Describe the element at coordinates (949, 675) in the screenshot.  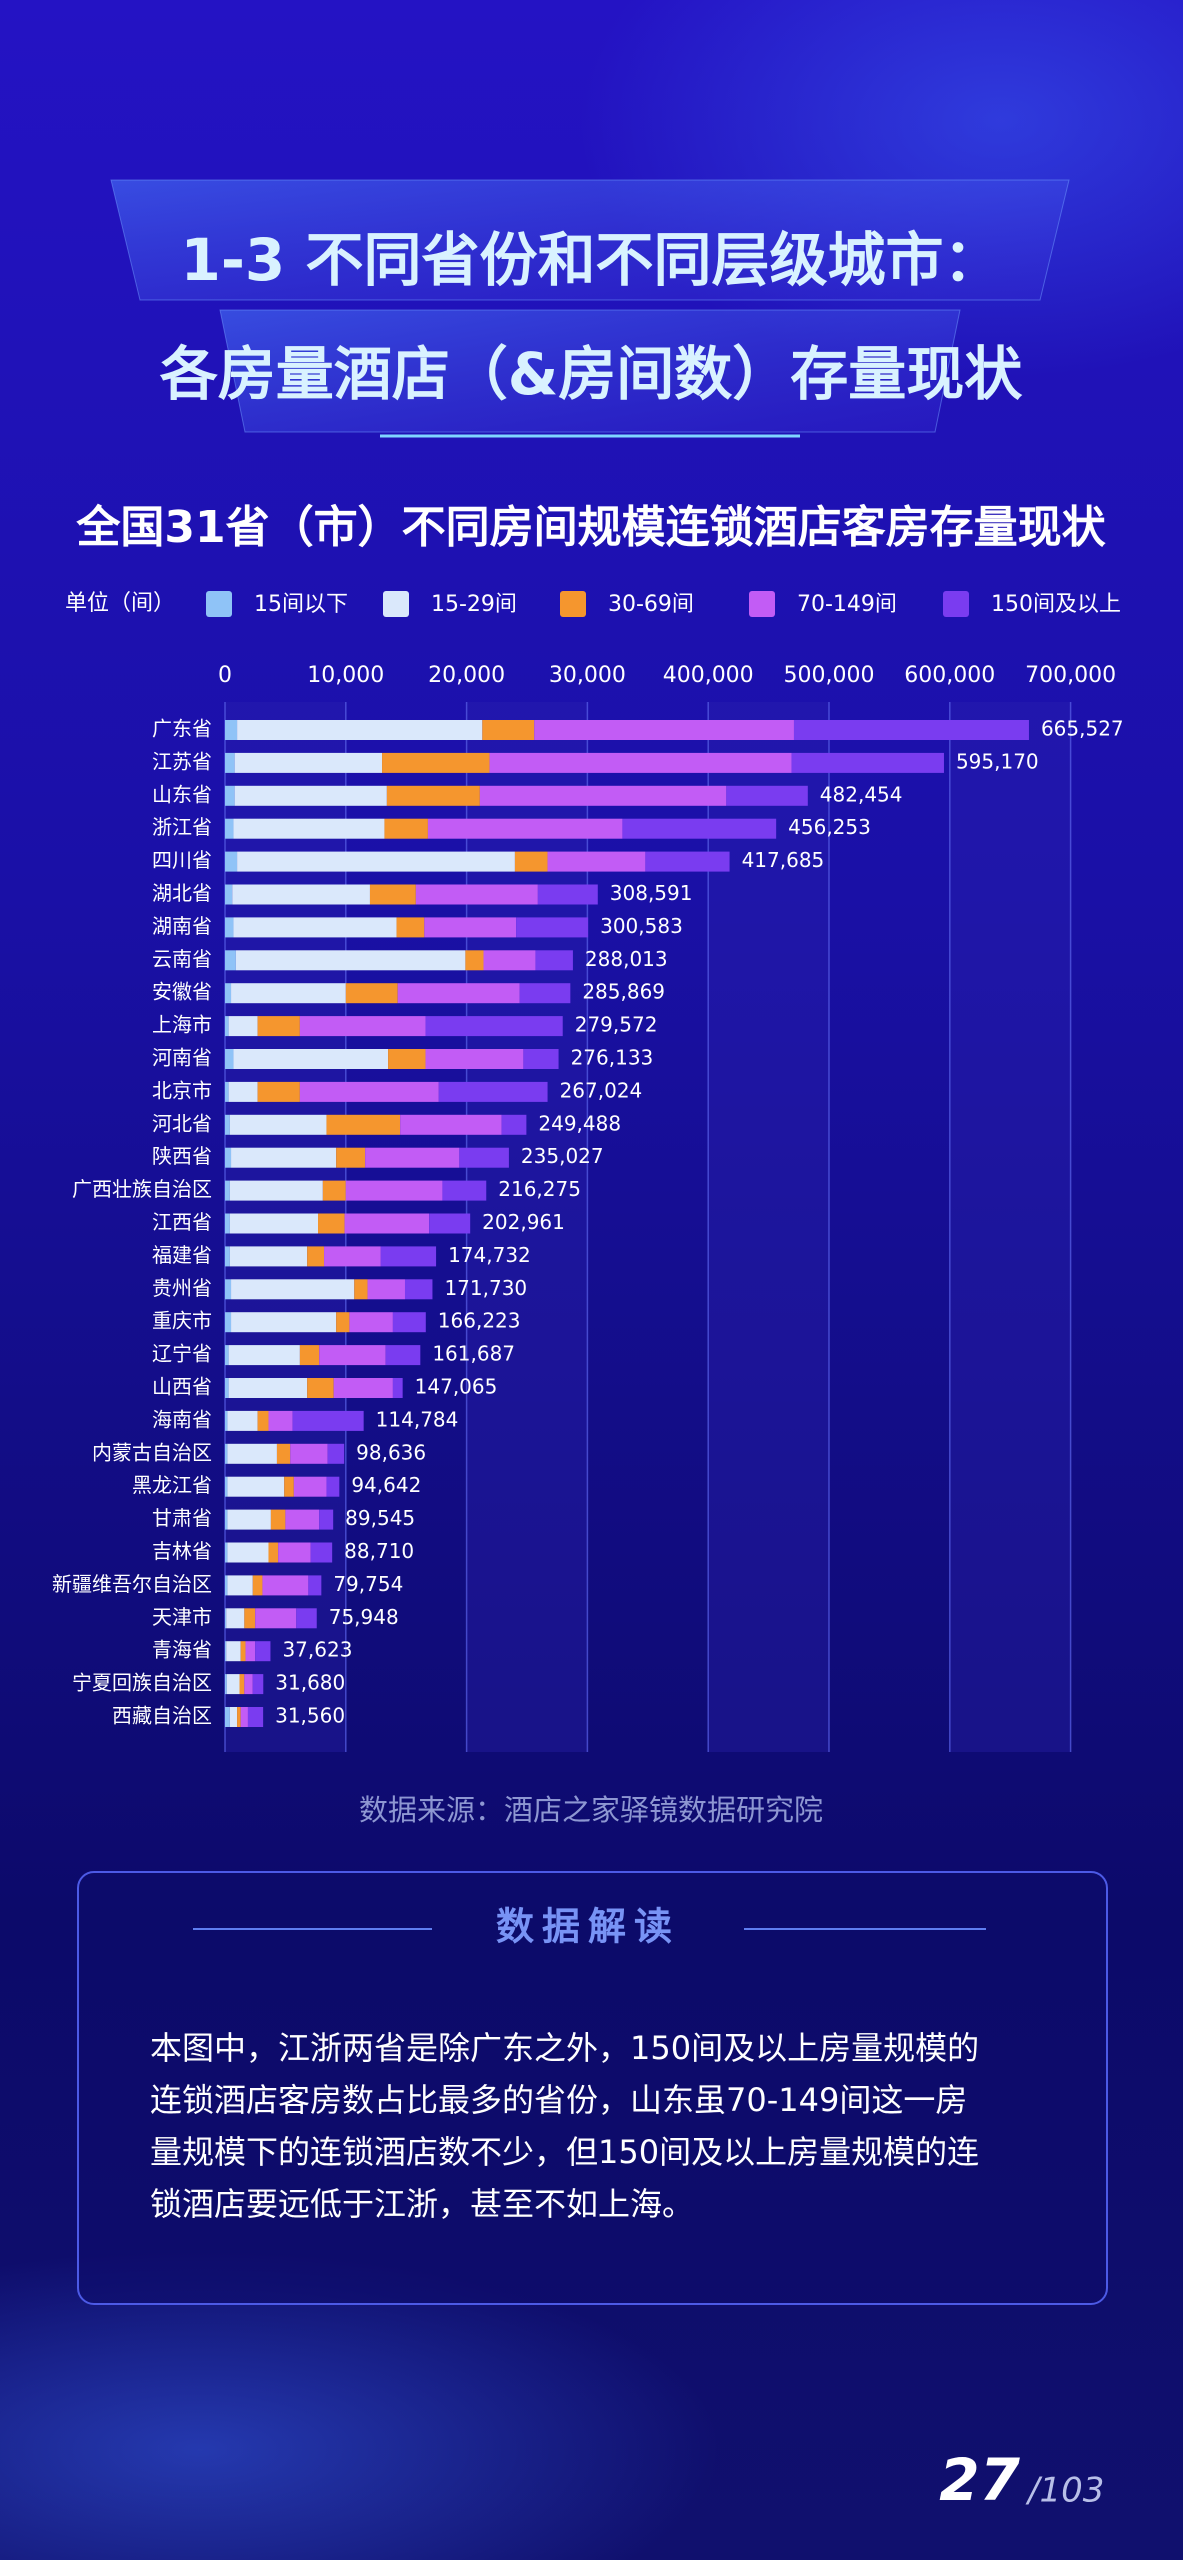
I see `x-tick-label: 600,000` at that location.